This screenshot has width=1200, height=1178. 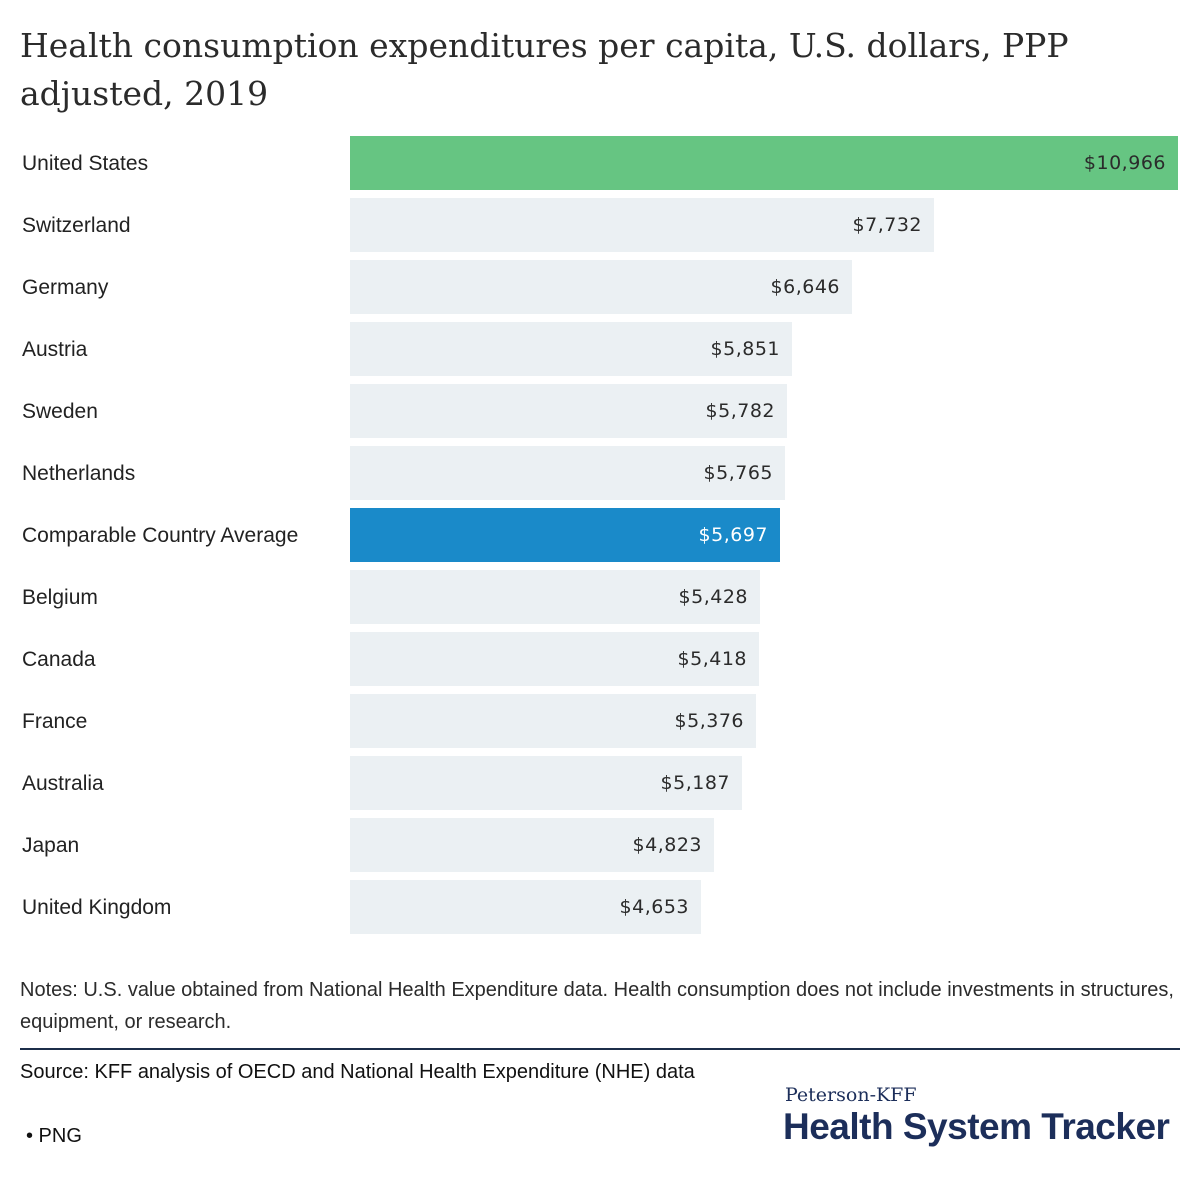 I want to click on bar-row: Australia $5,187, so click(x=600, y=783).